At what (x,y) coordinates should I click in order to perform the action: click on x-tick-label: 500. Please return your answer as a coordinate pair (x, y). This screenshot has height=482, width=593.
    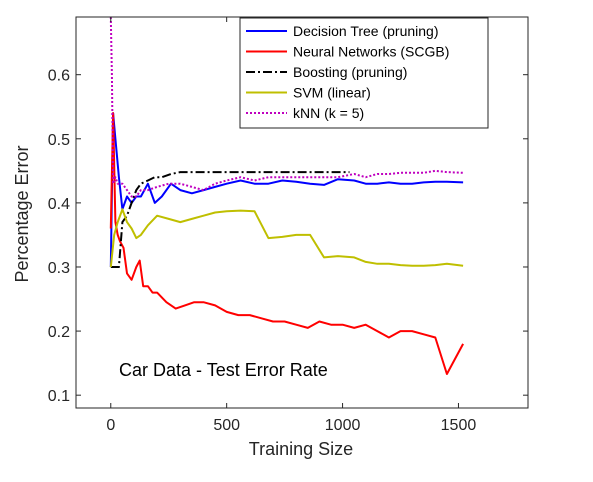
    Looking at the image, I should click on (226, 425).